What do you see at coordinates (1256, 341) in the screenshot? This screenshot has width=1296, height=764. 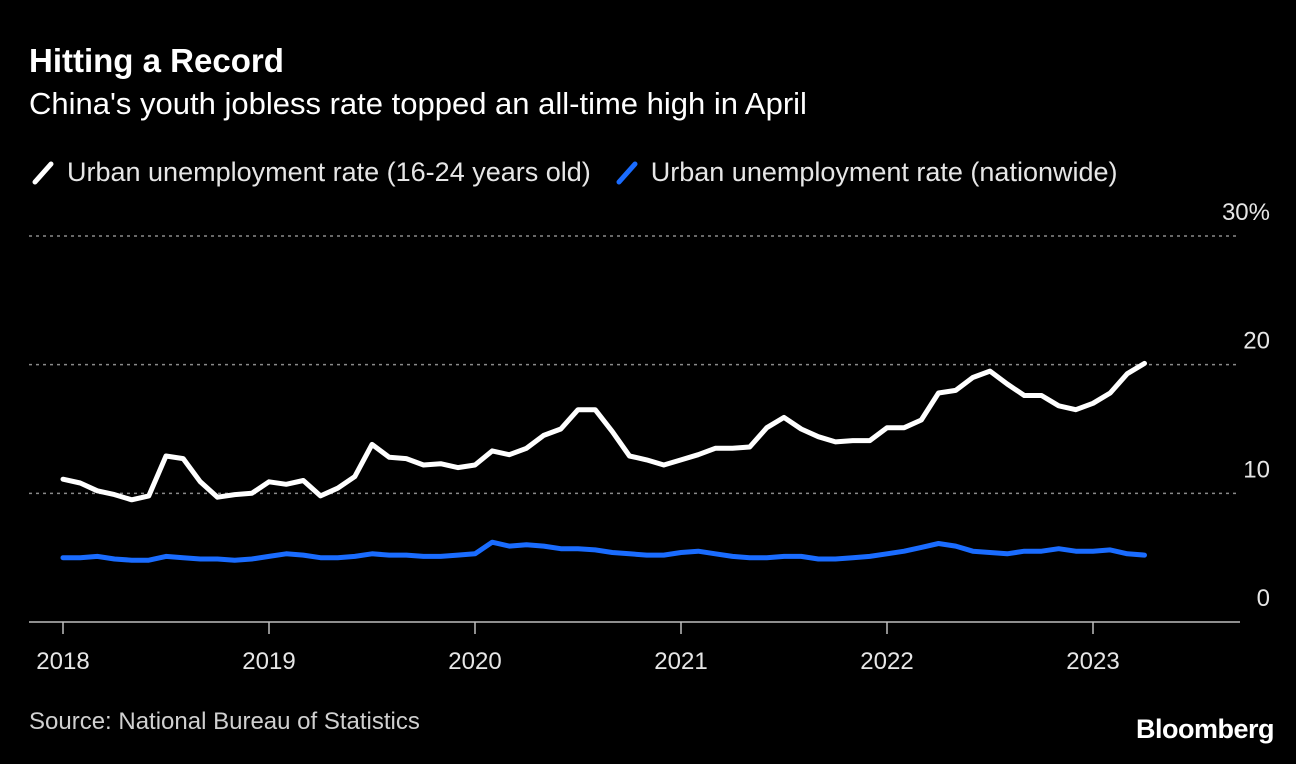 I see `y-tick-label-20: 20` at bounding box center [1256, 341].